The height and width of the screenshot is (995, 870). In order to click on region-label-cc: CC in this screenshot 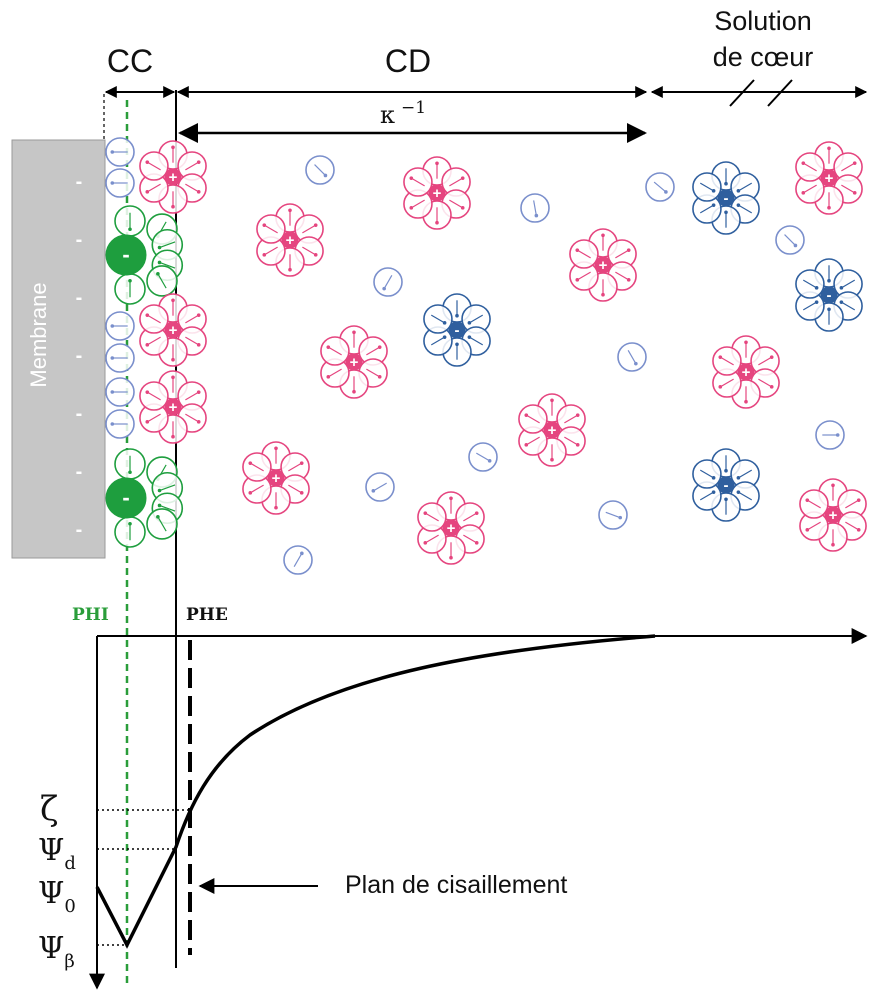, I will do `click(130, 61)`.